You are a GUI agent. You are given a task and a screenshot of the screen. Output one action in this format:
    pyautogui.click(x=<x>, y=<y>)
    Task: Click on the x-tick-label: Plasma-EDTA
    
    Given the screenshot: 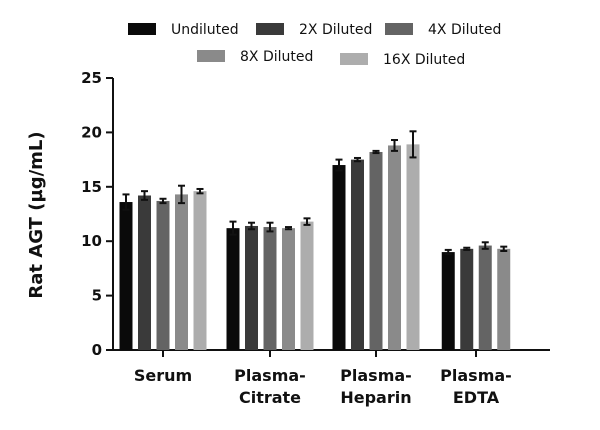 What is the action you would take?
    pyautogui.click(x=476, y=386)
    